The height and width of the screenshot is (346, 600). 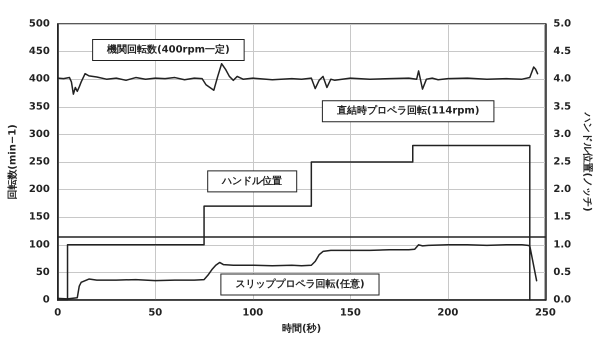 What do you see at coordinates (562, 52) in the screenshot?
I see `y2-tick-label: 4.5` at bounding box center [562, 52].